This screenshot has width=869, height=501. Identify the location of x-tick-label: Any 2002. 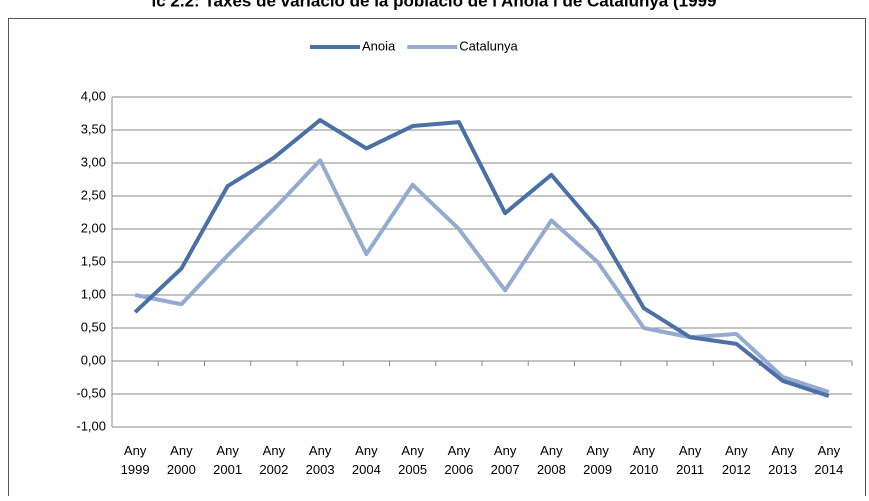
(273, 460).